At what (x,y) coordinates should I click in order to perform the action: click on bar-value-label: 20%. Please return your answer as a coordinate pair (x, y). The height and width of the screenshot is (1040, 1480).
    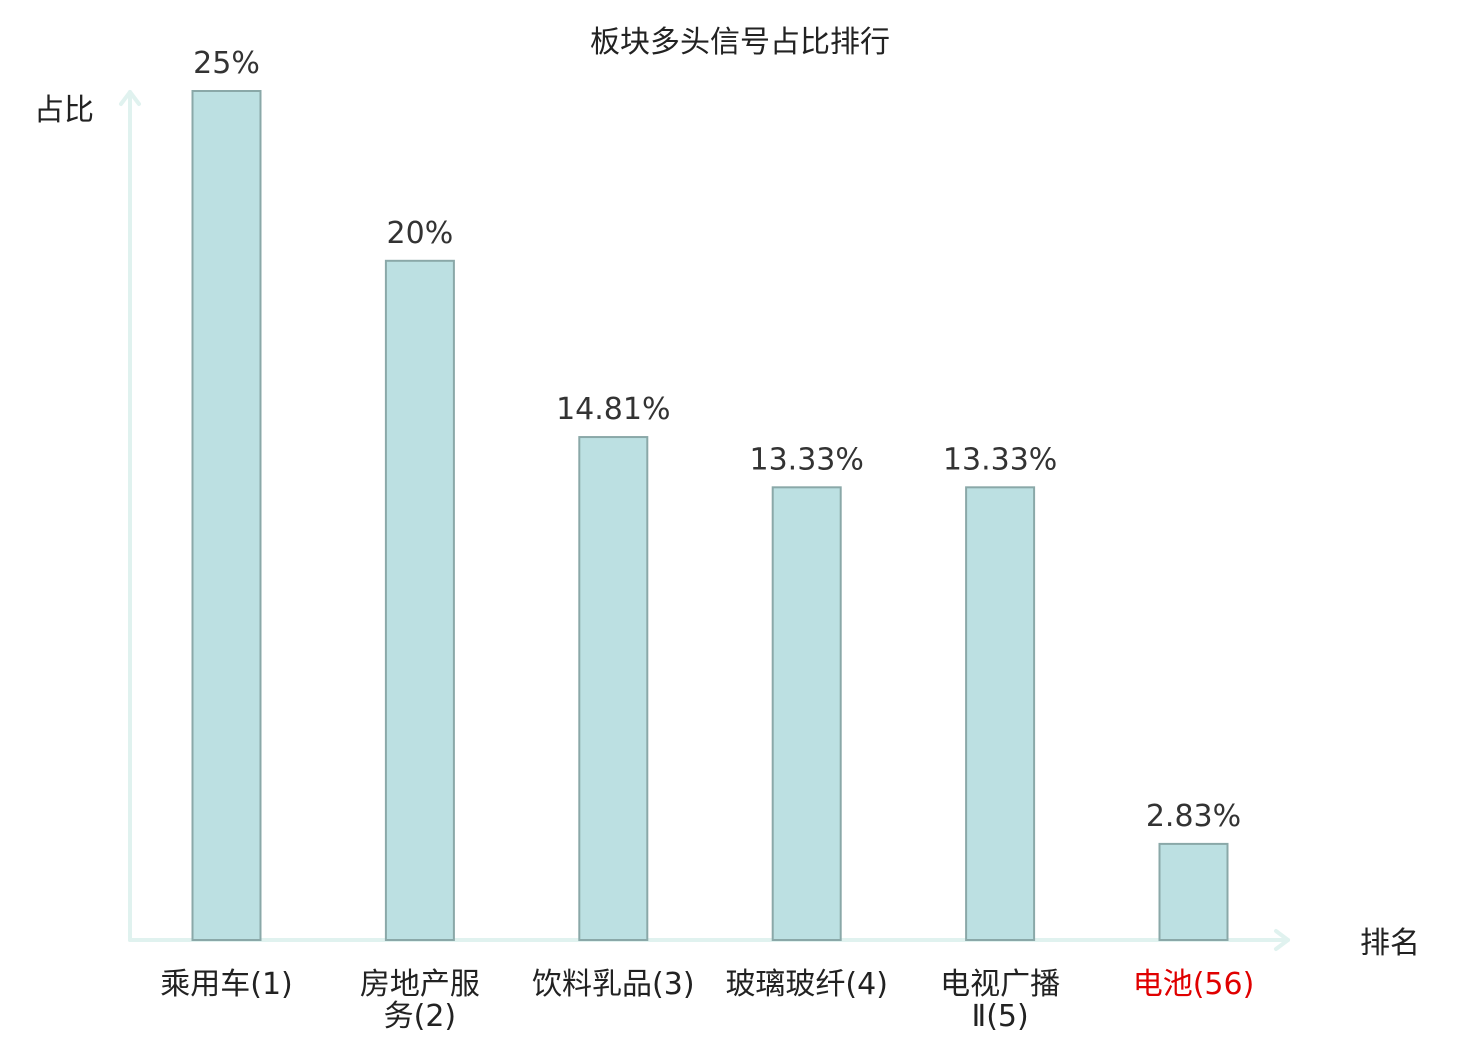
    Looking at the image, I should click on (420, 233).